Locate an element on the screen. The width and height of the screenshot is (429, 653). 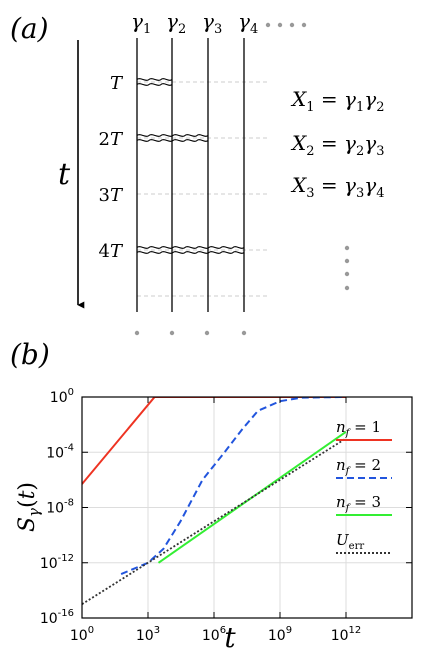
x-tick-label: 10³ is located at coordinates (148, 634).